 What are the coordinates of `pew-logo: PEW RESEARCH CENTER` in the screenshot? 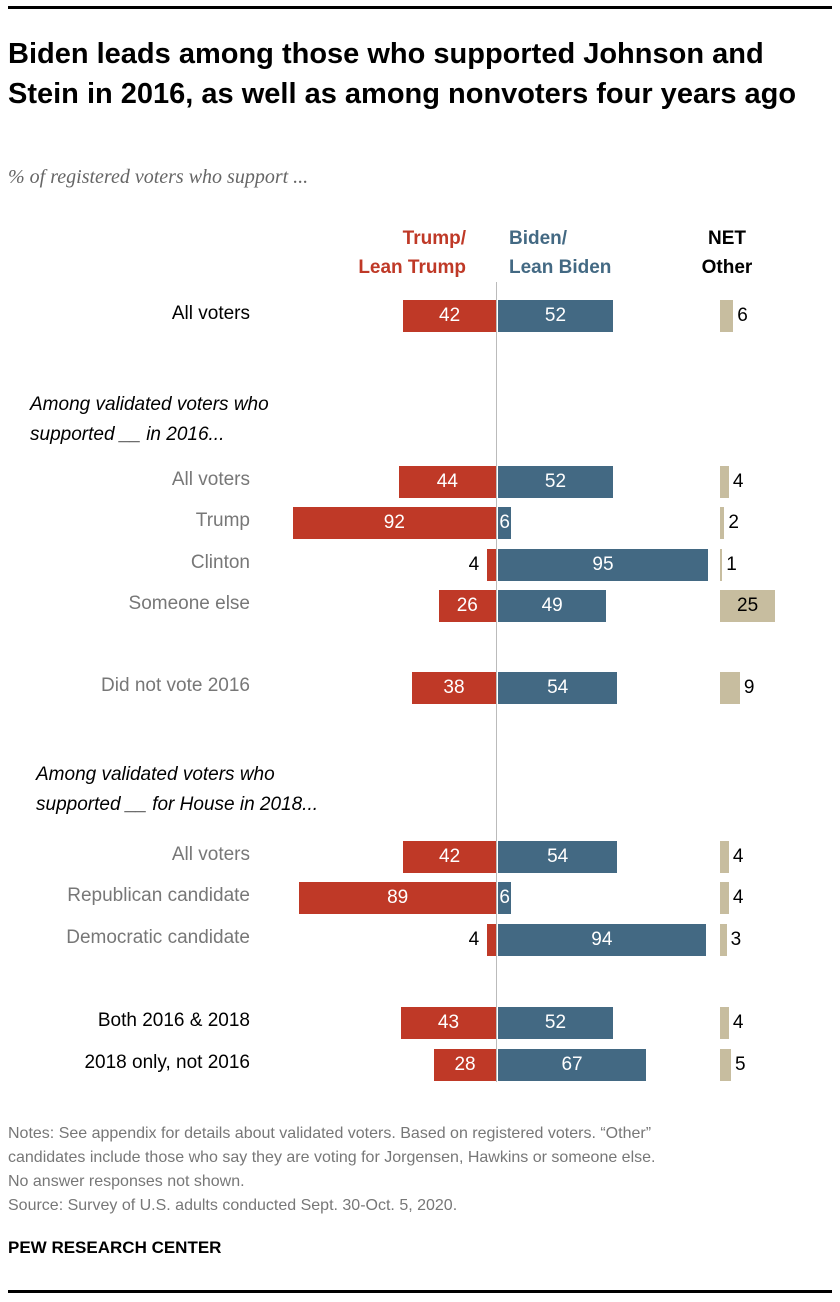 It's located at (115, 1247).